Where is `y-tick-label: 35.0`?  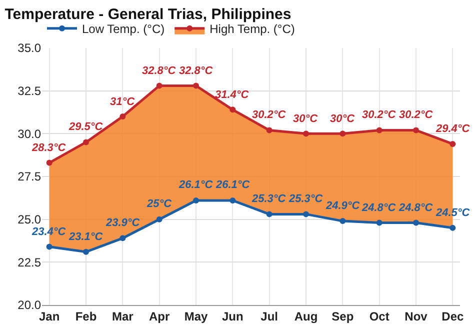
y-tick-label: 35.0 is located at coordinates (30, 48).